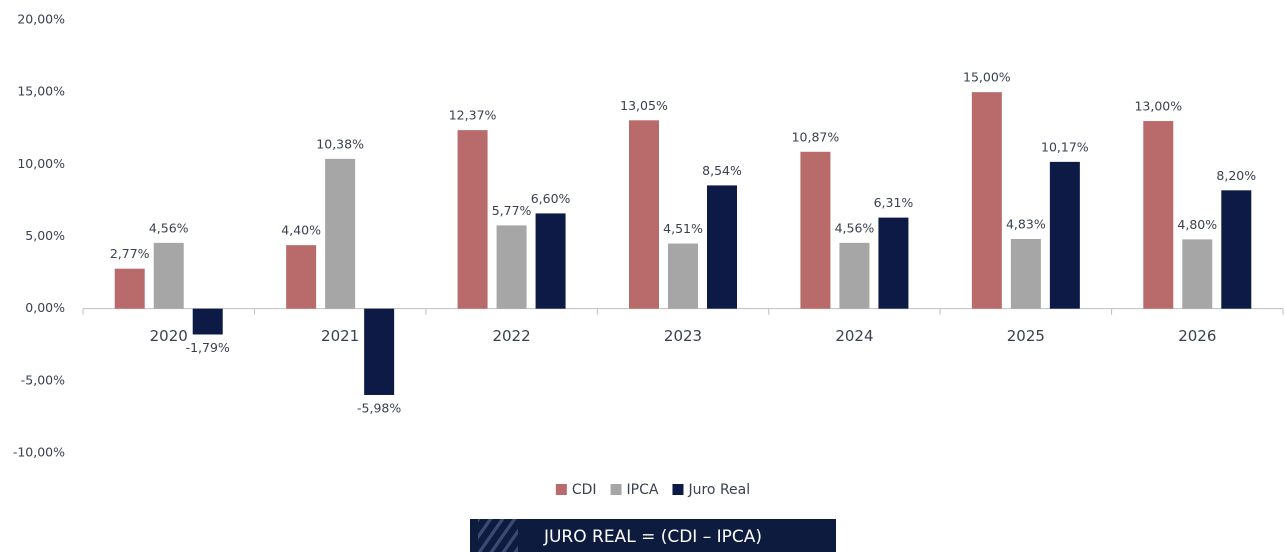 This screenshot has height=552, width=1285. Describe the element at coordinates (301, 230) in the screenshot. I see `value-label: 4,40%` at that location.